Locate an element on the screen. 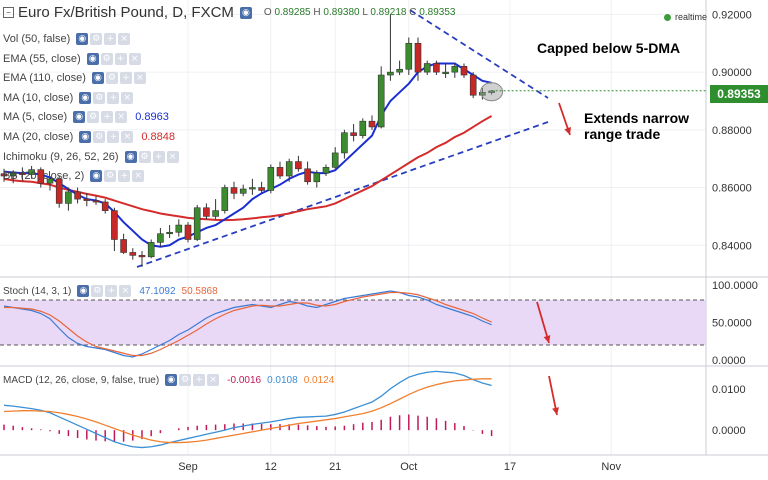 The width and height of the screenshot is (768, 480). macd-label: MACD (12, 26, close, 9, false, true) is located at coordinates (81, 380).